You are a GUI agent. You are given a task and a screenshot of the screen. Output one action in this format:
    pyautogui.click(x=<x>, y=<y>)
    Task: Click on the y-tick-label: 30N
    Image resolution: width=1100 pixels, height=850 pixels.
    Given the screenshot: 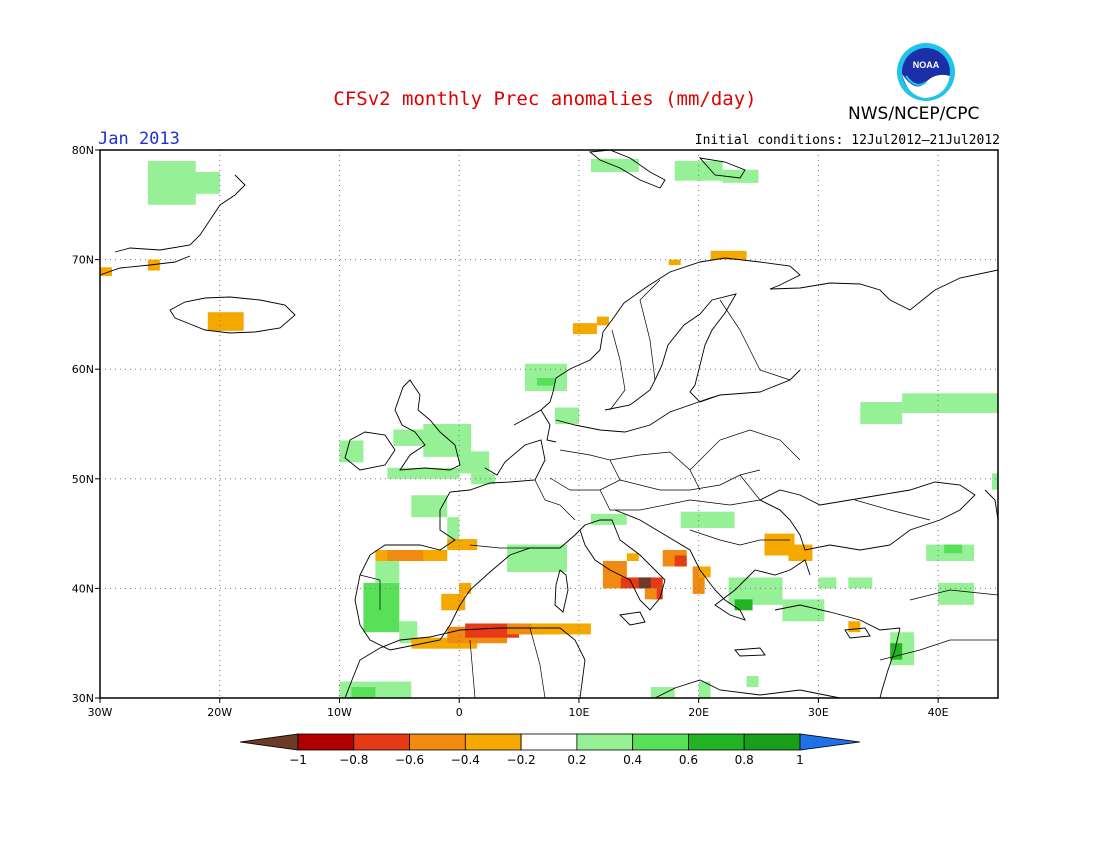 What is the action you would take?
    pyautogui.click(x=83, y=698)
    